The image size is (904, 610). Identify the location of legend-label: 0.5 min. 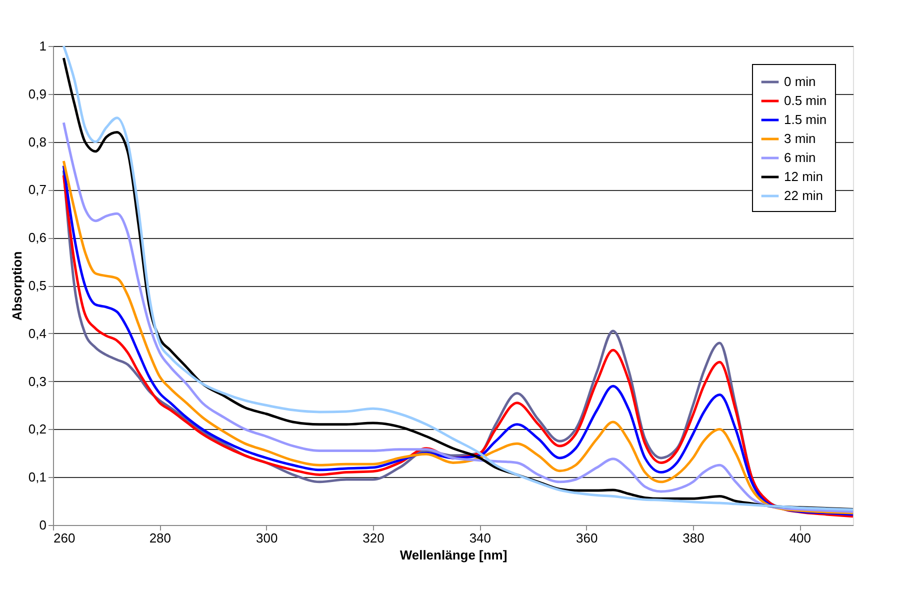
(805, 100).